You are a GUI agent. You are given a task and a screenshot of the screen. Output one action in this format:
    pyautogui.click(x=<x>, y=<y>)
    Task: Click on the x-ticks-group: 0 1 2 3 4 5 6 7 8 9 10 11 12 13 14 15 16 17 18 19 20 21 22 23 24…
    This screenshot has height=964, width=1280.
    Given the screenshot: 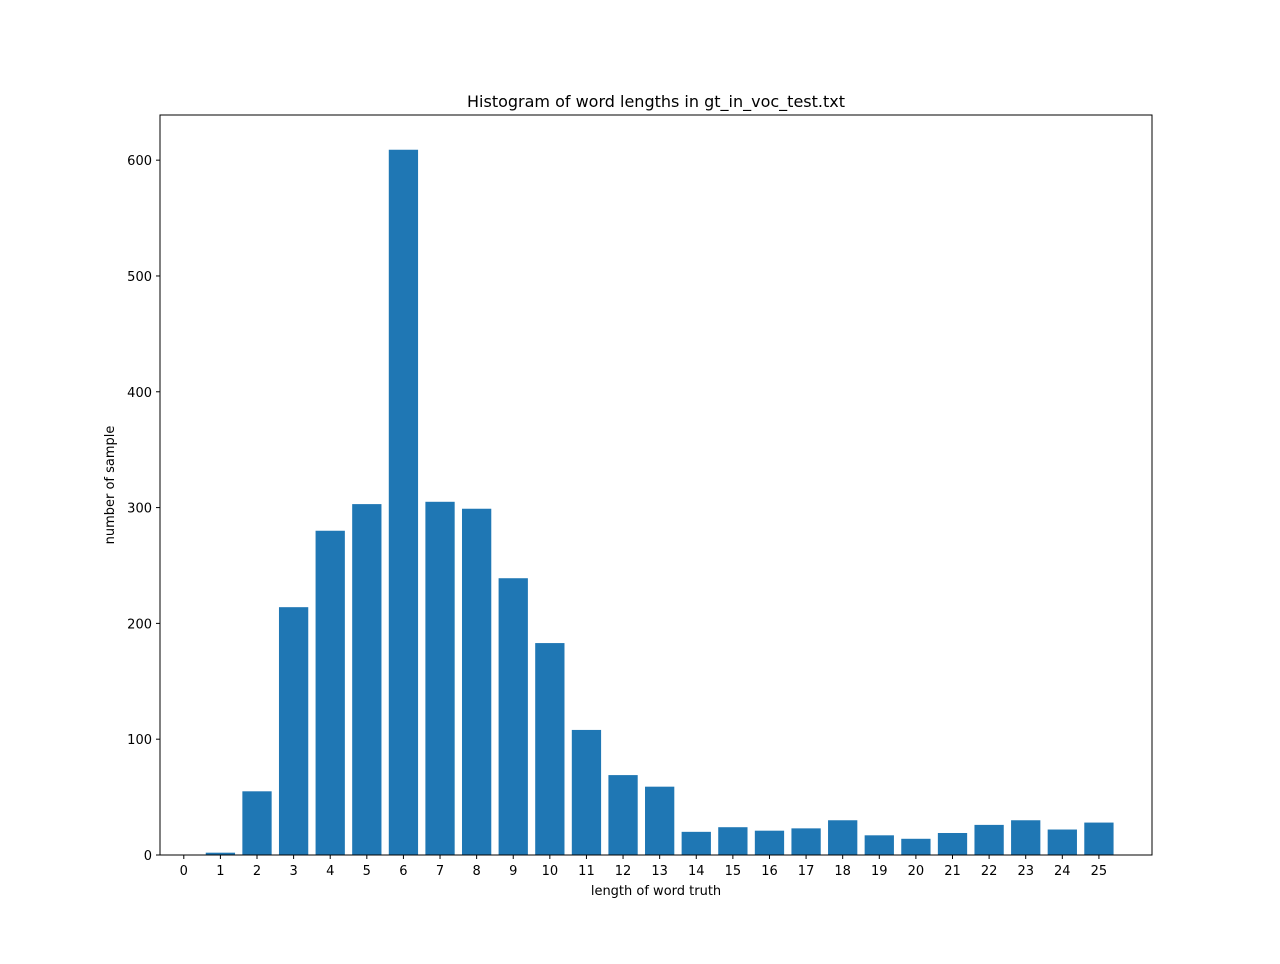 What is the action you would take?
    pyautogui.click(x=644, y=867)
    